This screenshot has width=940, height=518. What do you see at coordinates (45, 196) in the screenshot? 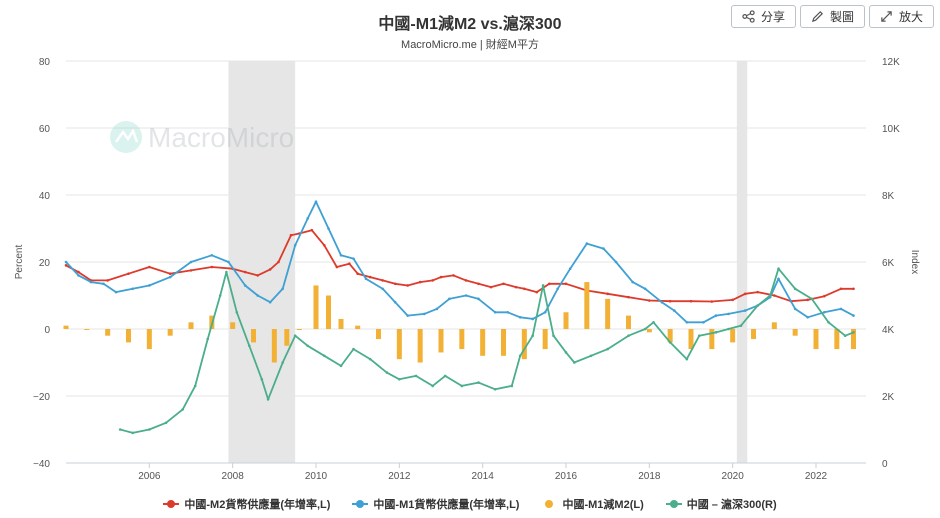
I see `left-tick-label: 40` at bounding box center [45, 196].